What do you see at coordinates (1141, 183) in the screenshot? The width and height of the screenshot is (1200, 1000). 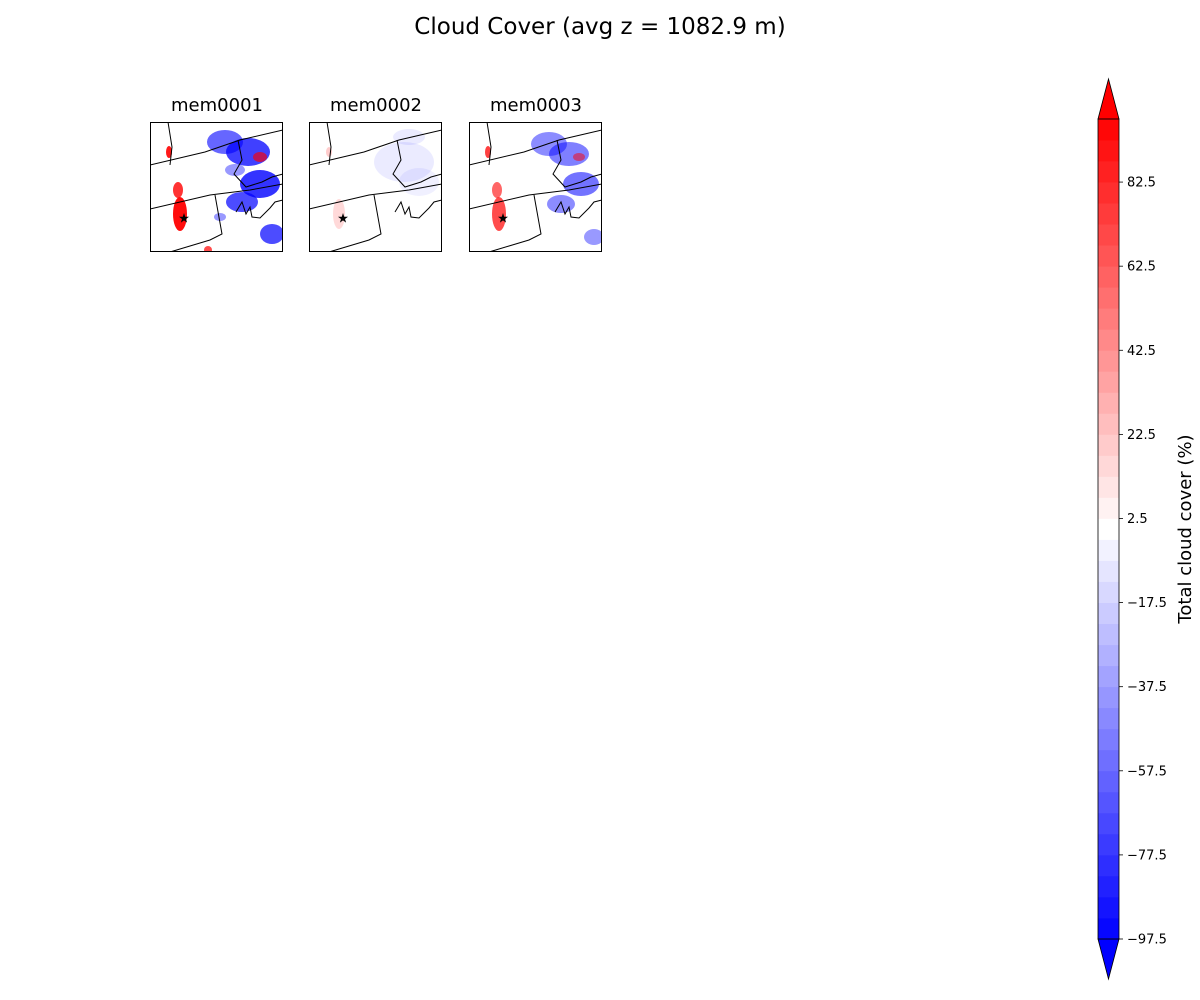 I see `colorbar-tick-label: 82.5` at bounding box center [1141, 183].